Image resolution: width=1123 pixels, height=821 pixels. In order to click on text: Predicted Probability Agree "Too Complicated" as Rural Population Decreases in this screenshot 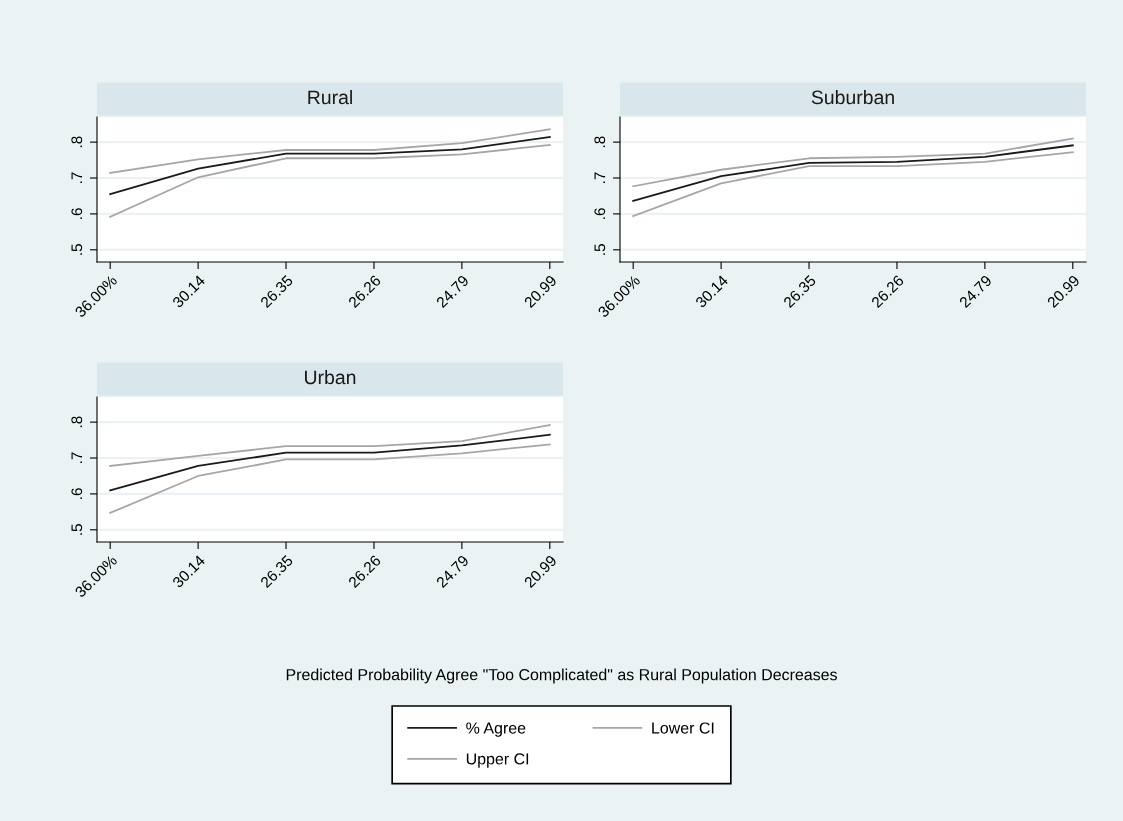, I will do `click(561, 676)`.